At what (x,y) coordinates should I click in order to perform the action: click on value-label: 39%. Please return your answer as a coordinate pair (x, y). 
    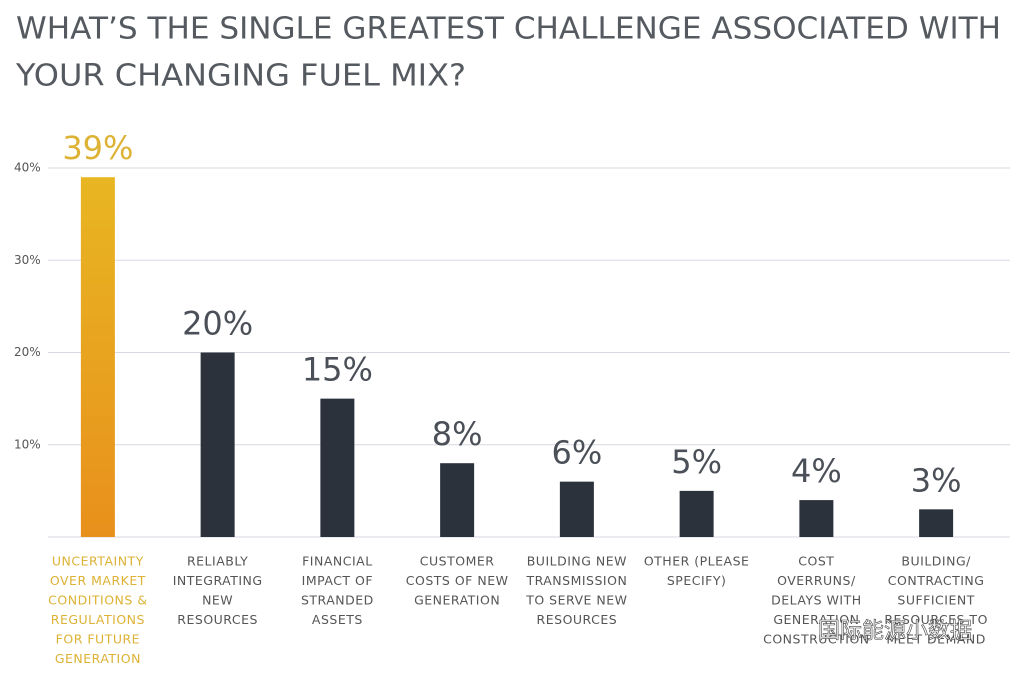
    Looking at the image, I should click on (97, 148).